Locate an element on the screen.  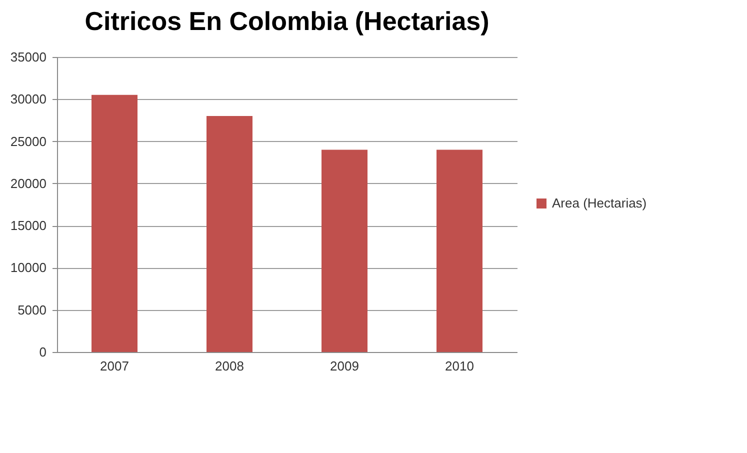
y-tick-label: 15000 is located at coordinates (28, 226).